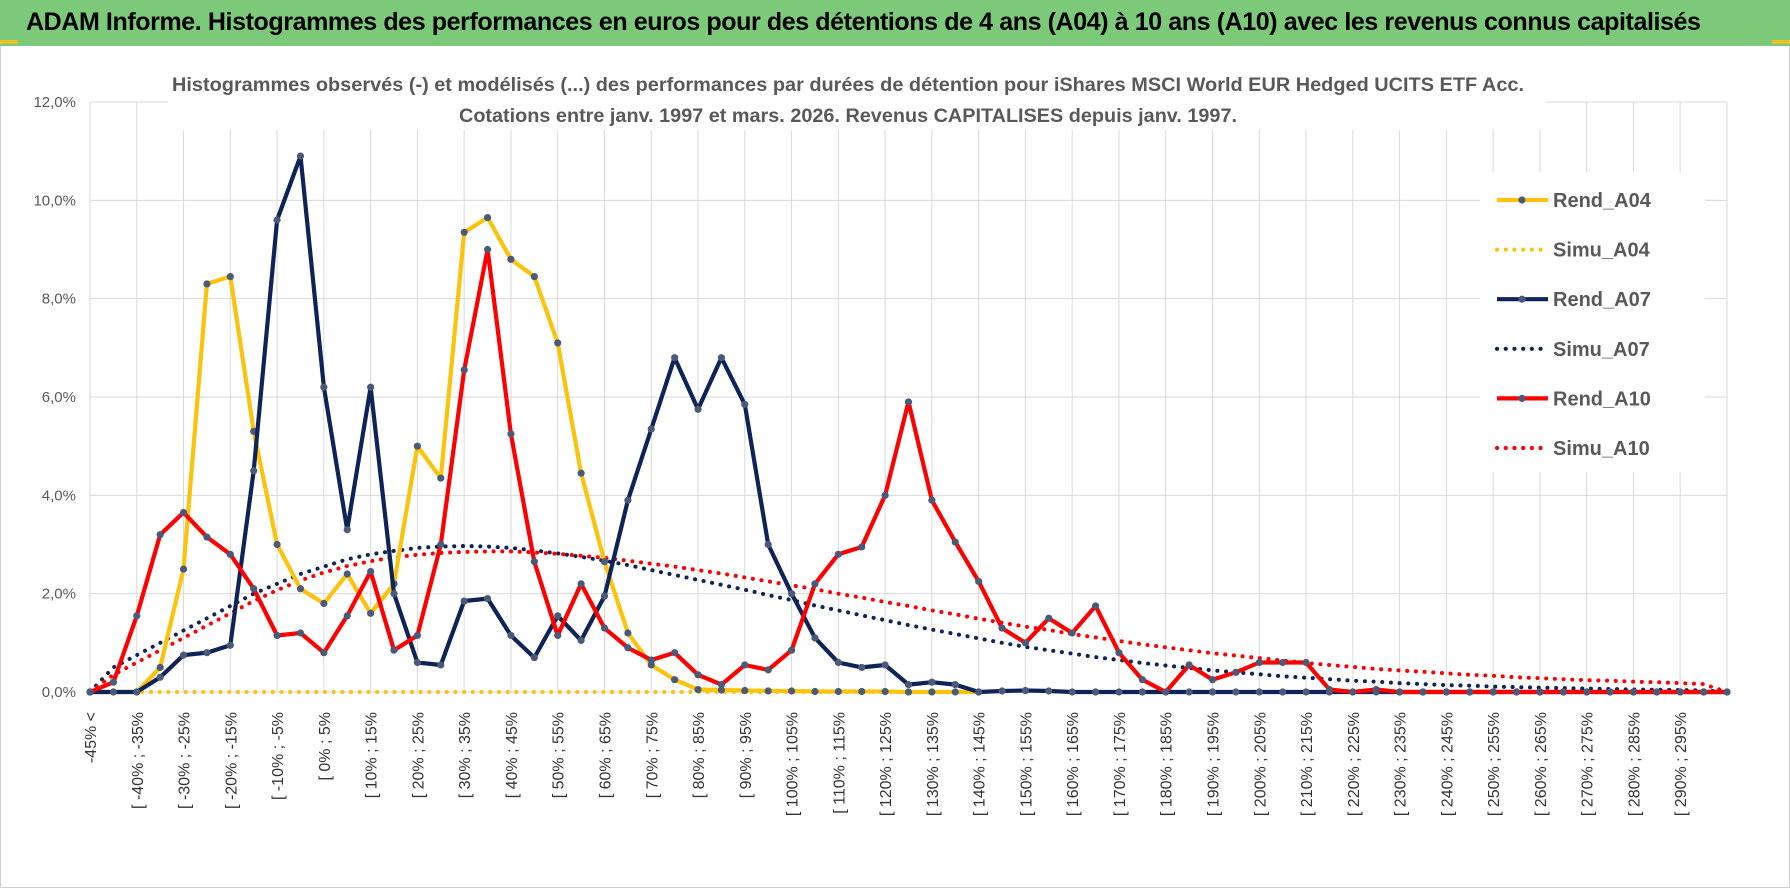 The height and width of the screenshot is (888, 1790). I want to click on x-tick-label: [ 50% ; 55%, so click(559, 755).